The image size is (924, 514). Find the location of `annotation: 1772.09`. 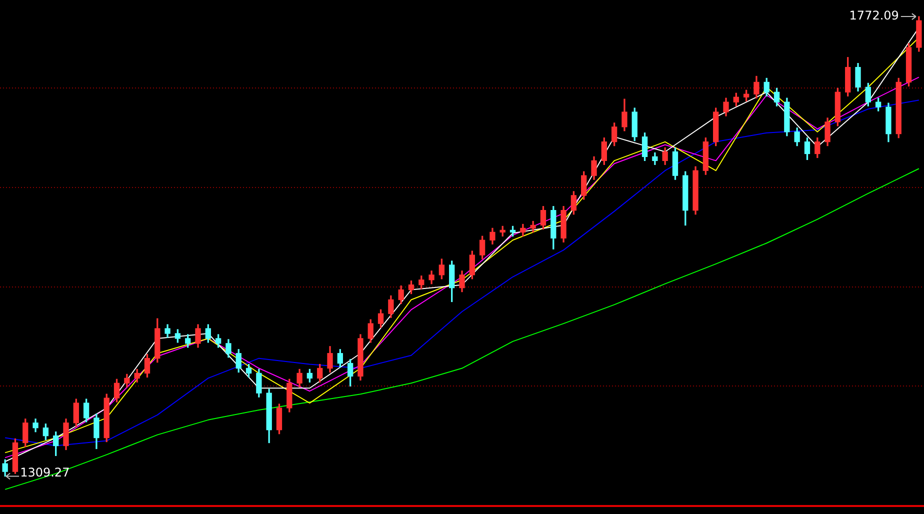

annotation: 1772.09 is located at coordinates (874, 15).